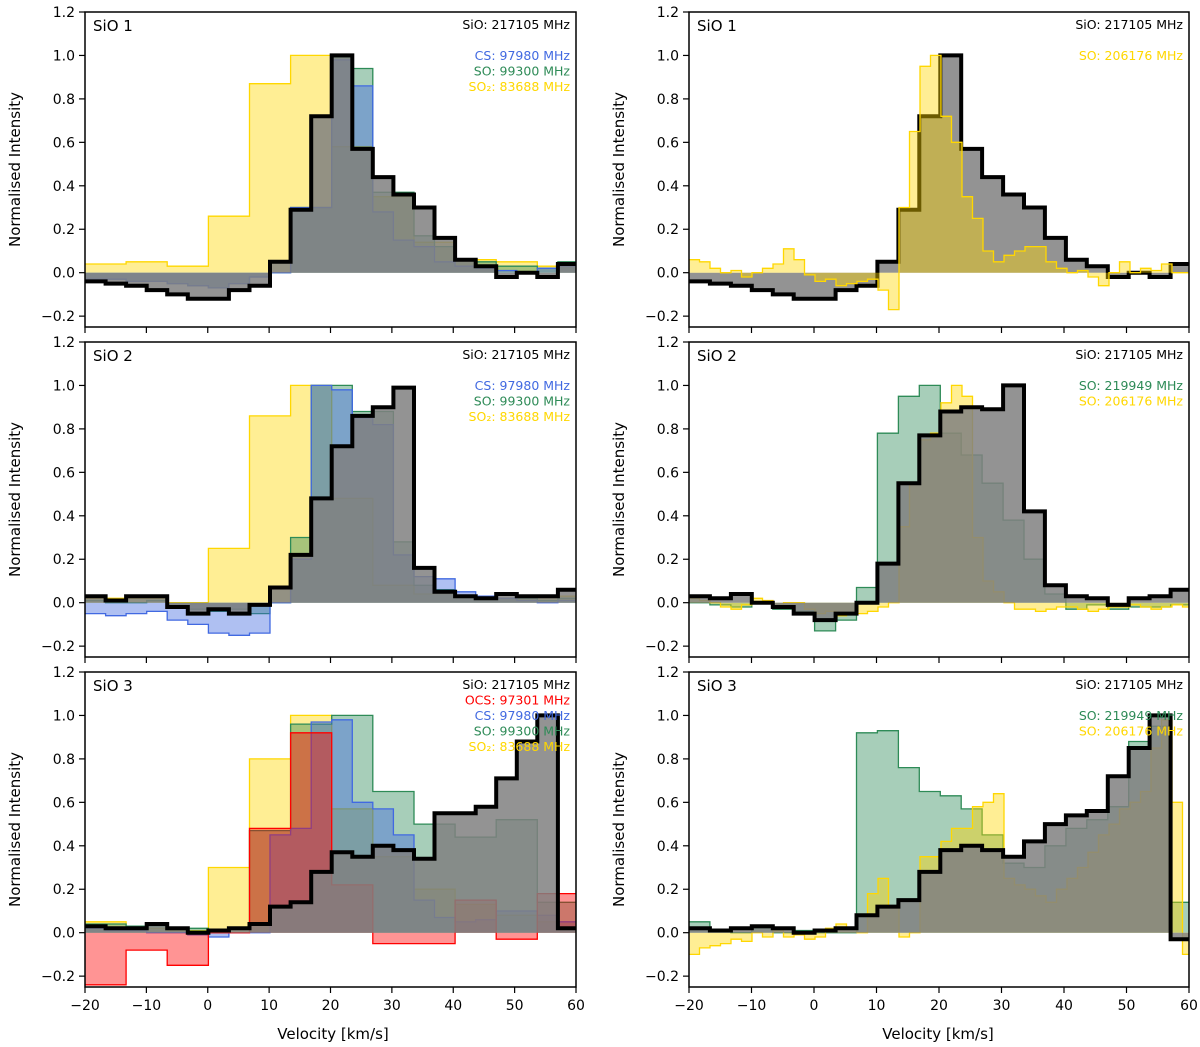 The height and width of the screenshot is (1047, 1200). I want to click on x-tick-label: 10, so click(269, 1006).